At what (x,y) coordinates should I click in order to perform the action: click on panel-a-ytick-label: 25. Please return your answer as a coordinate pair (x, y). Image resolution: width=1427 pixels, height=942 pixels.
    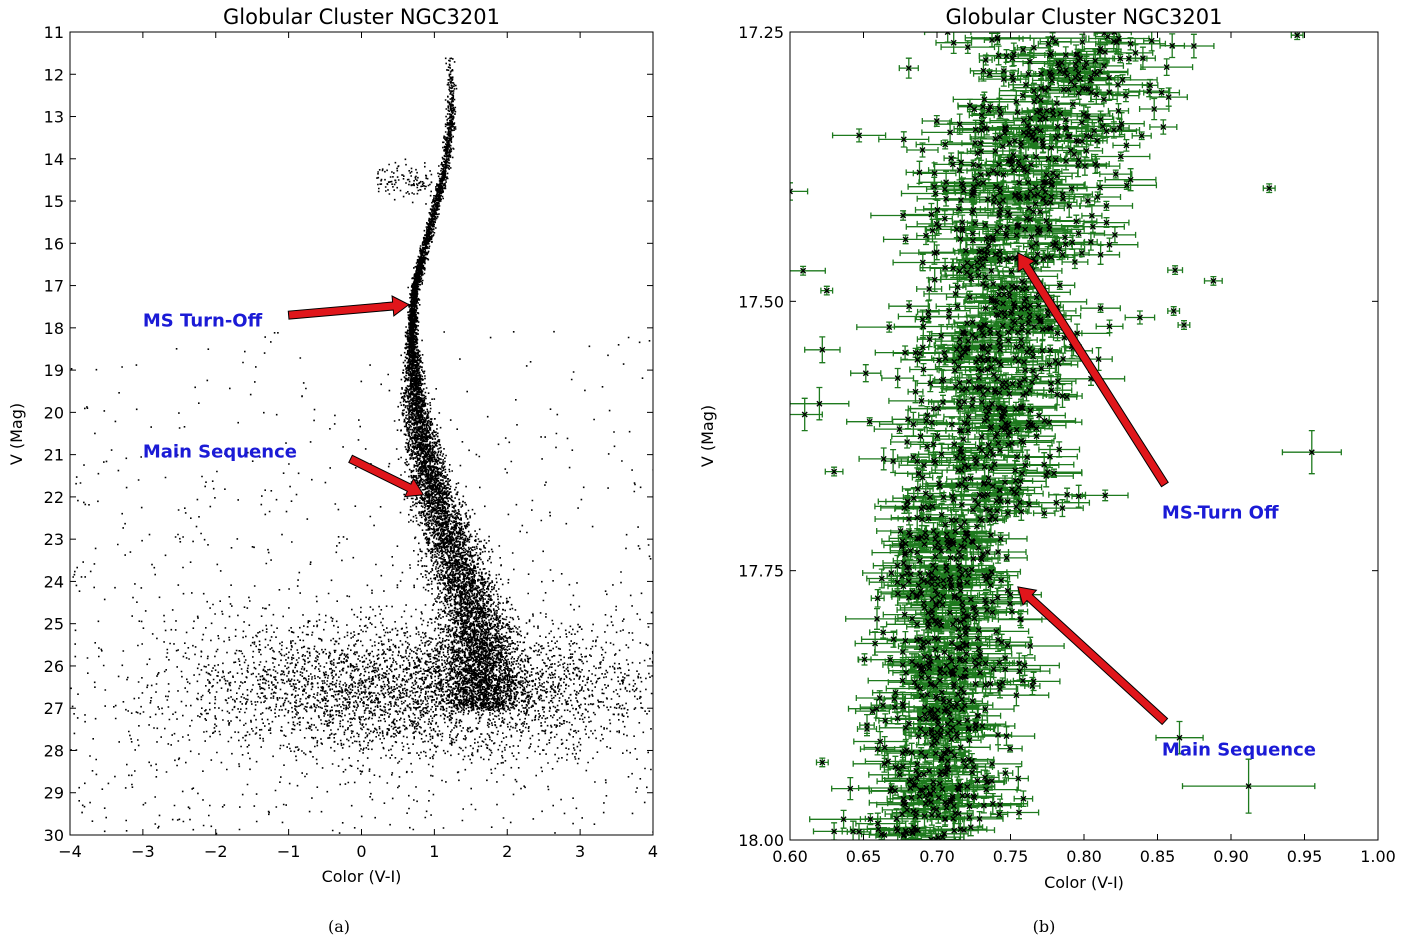
    Looking at the image, I should click on (54, 624).